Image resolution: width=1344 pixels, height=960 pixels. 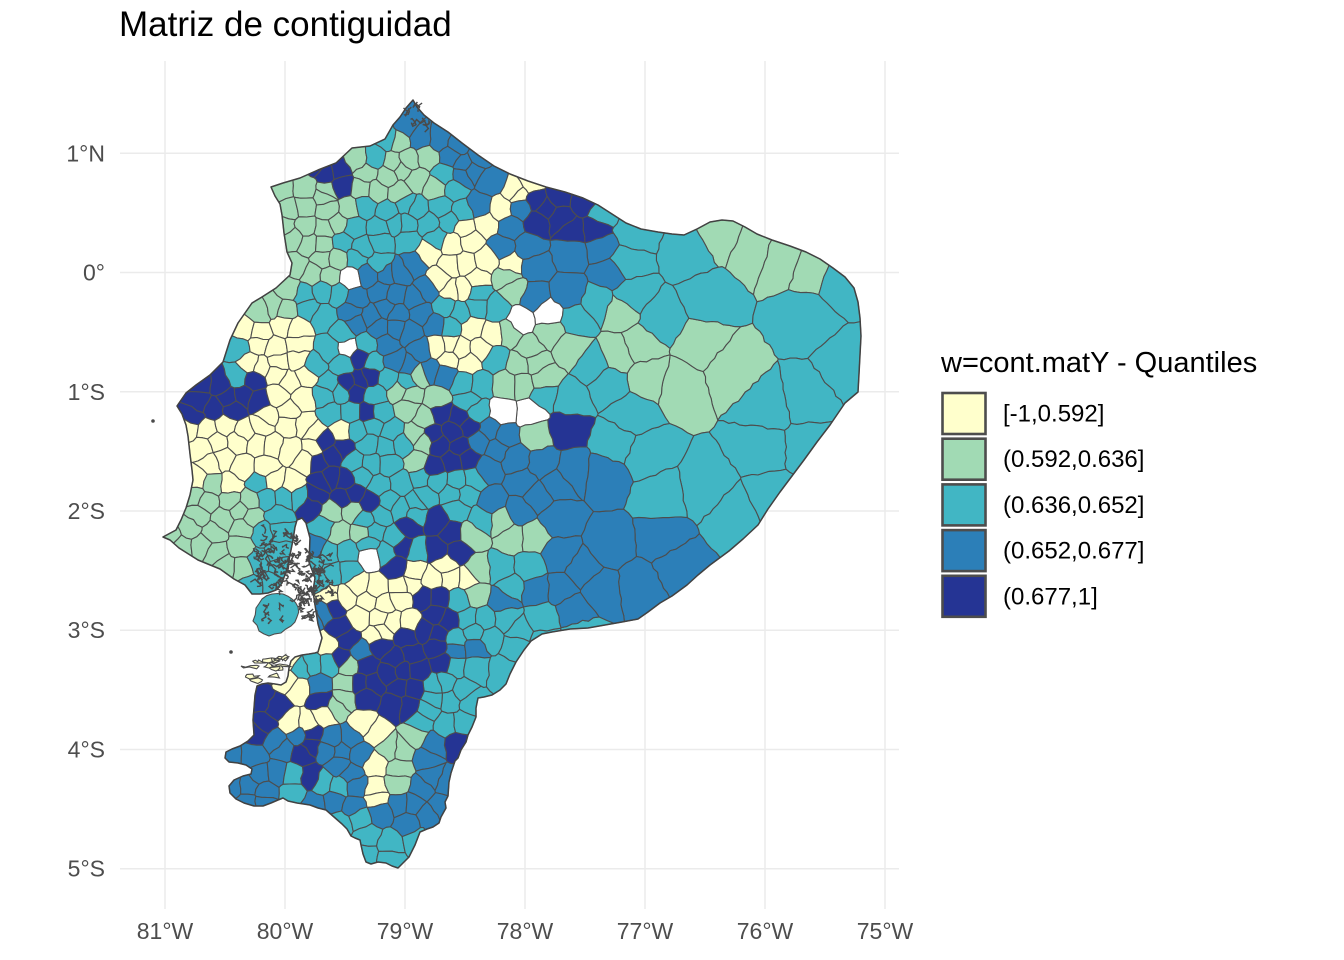 What do you see at coordinates (86, 392) in the screenshot?
I see `svg-text: 1°S` at bounding box center [86, 392].